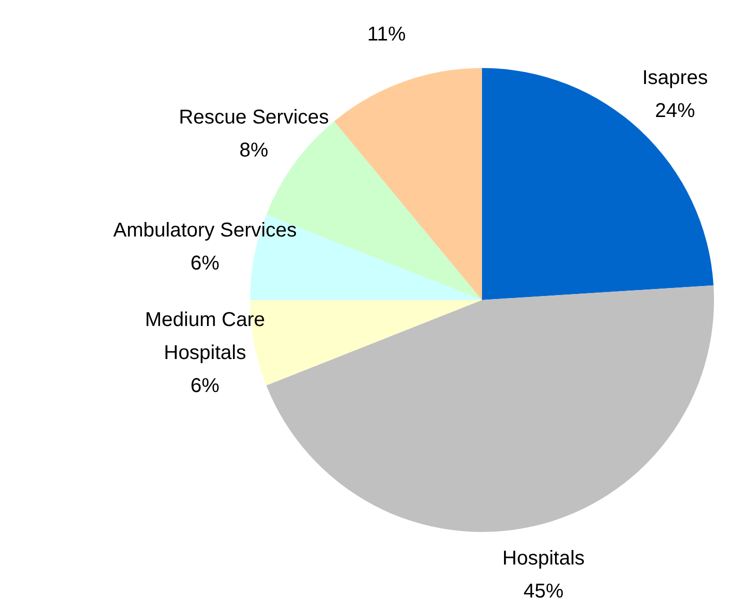 The image size is (733, 611). I want to click on data-label: 8%, so click(254, 151).